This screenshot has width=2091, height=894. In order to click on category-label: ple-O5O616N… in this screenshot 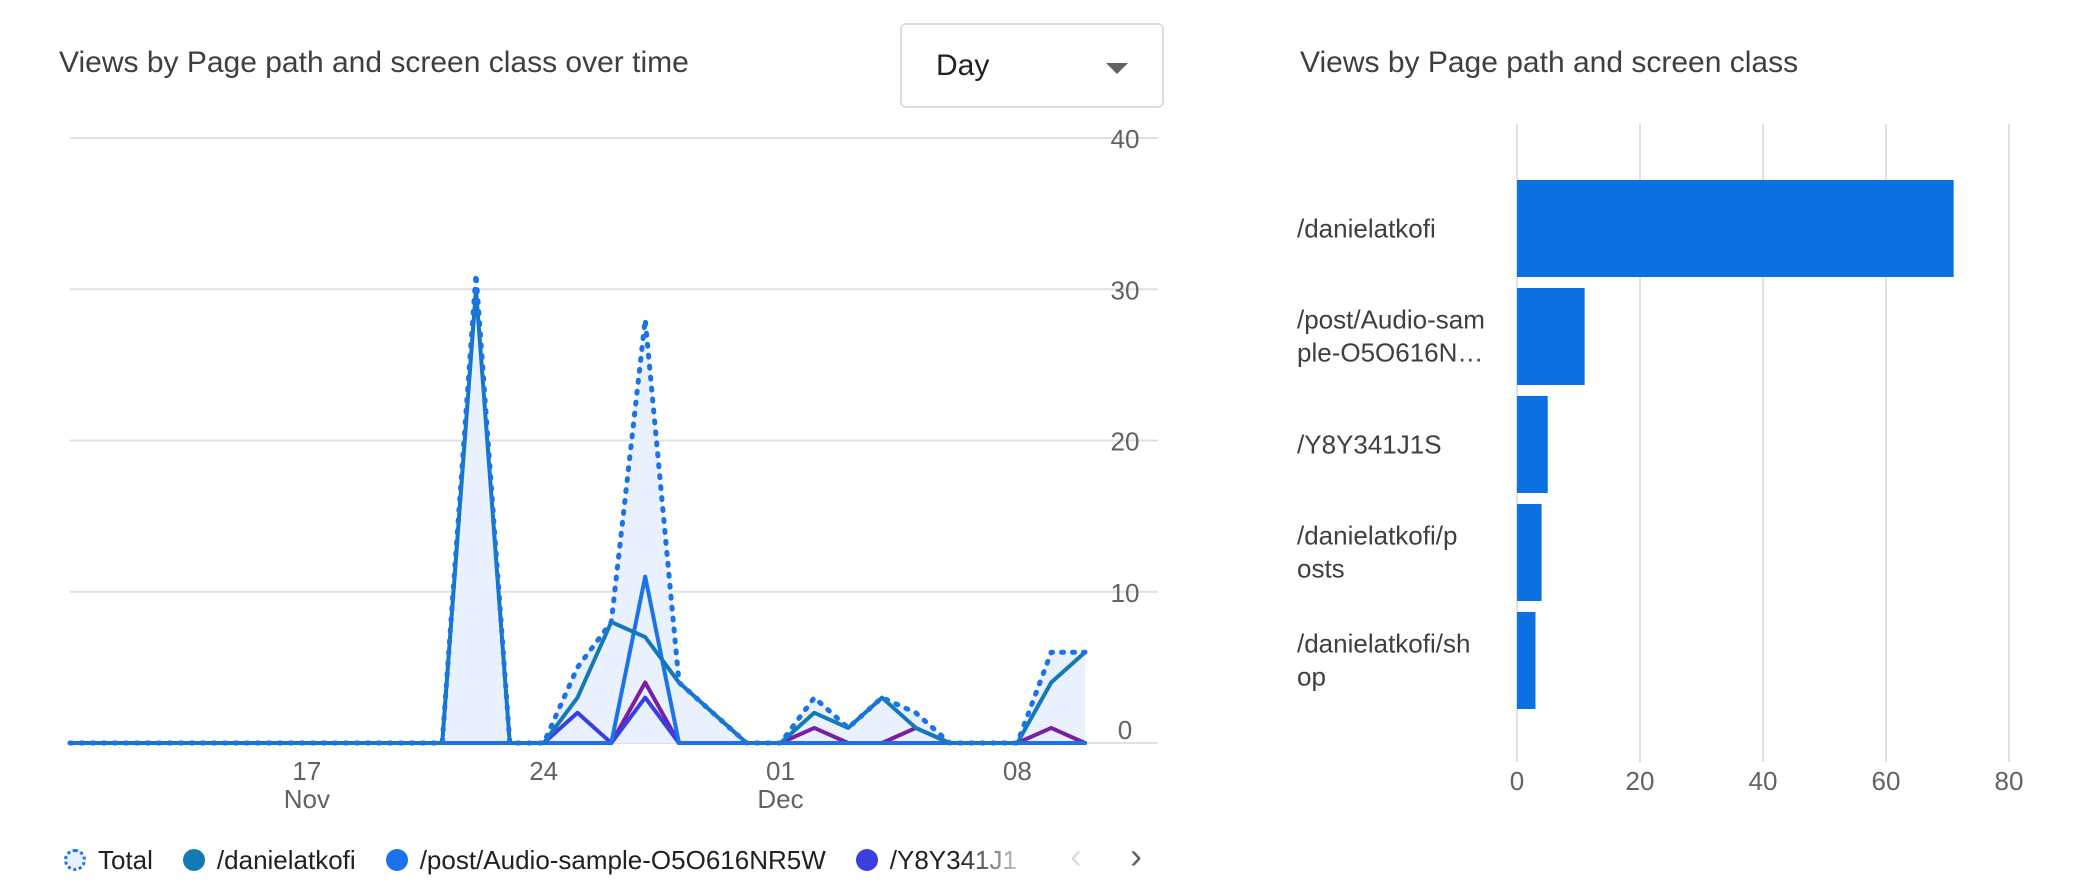, I will do `click(1390, 353)`.